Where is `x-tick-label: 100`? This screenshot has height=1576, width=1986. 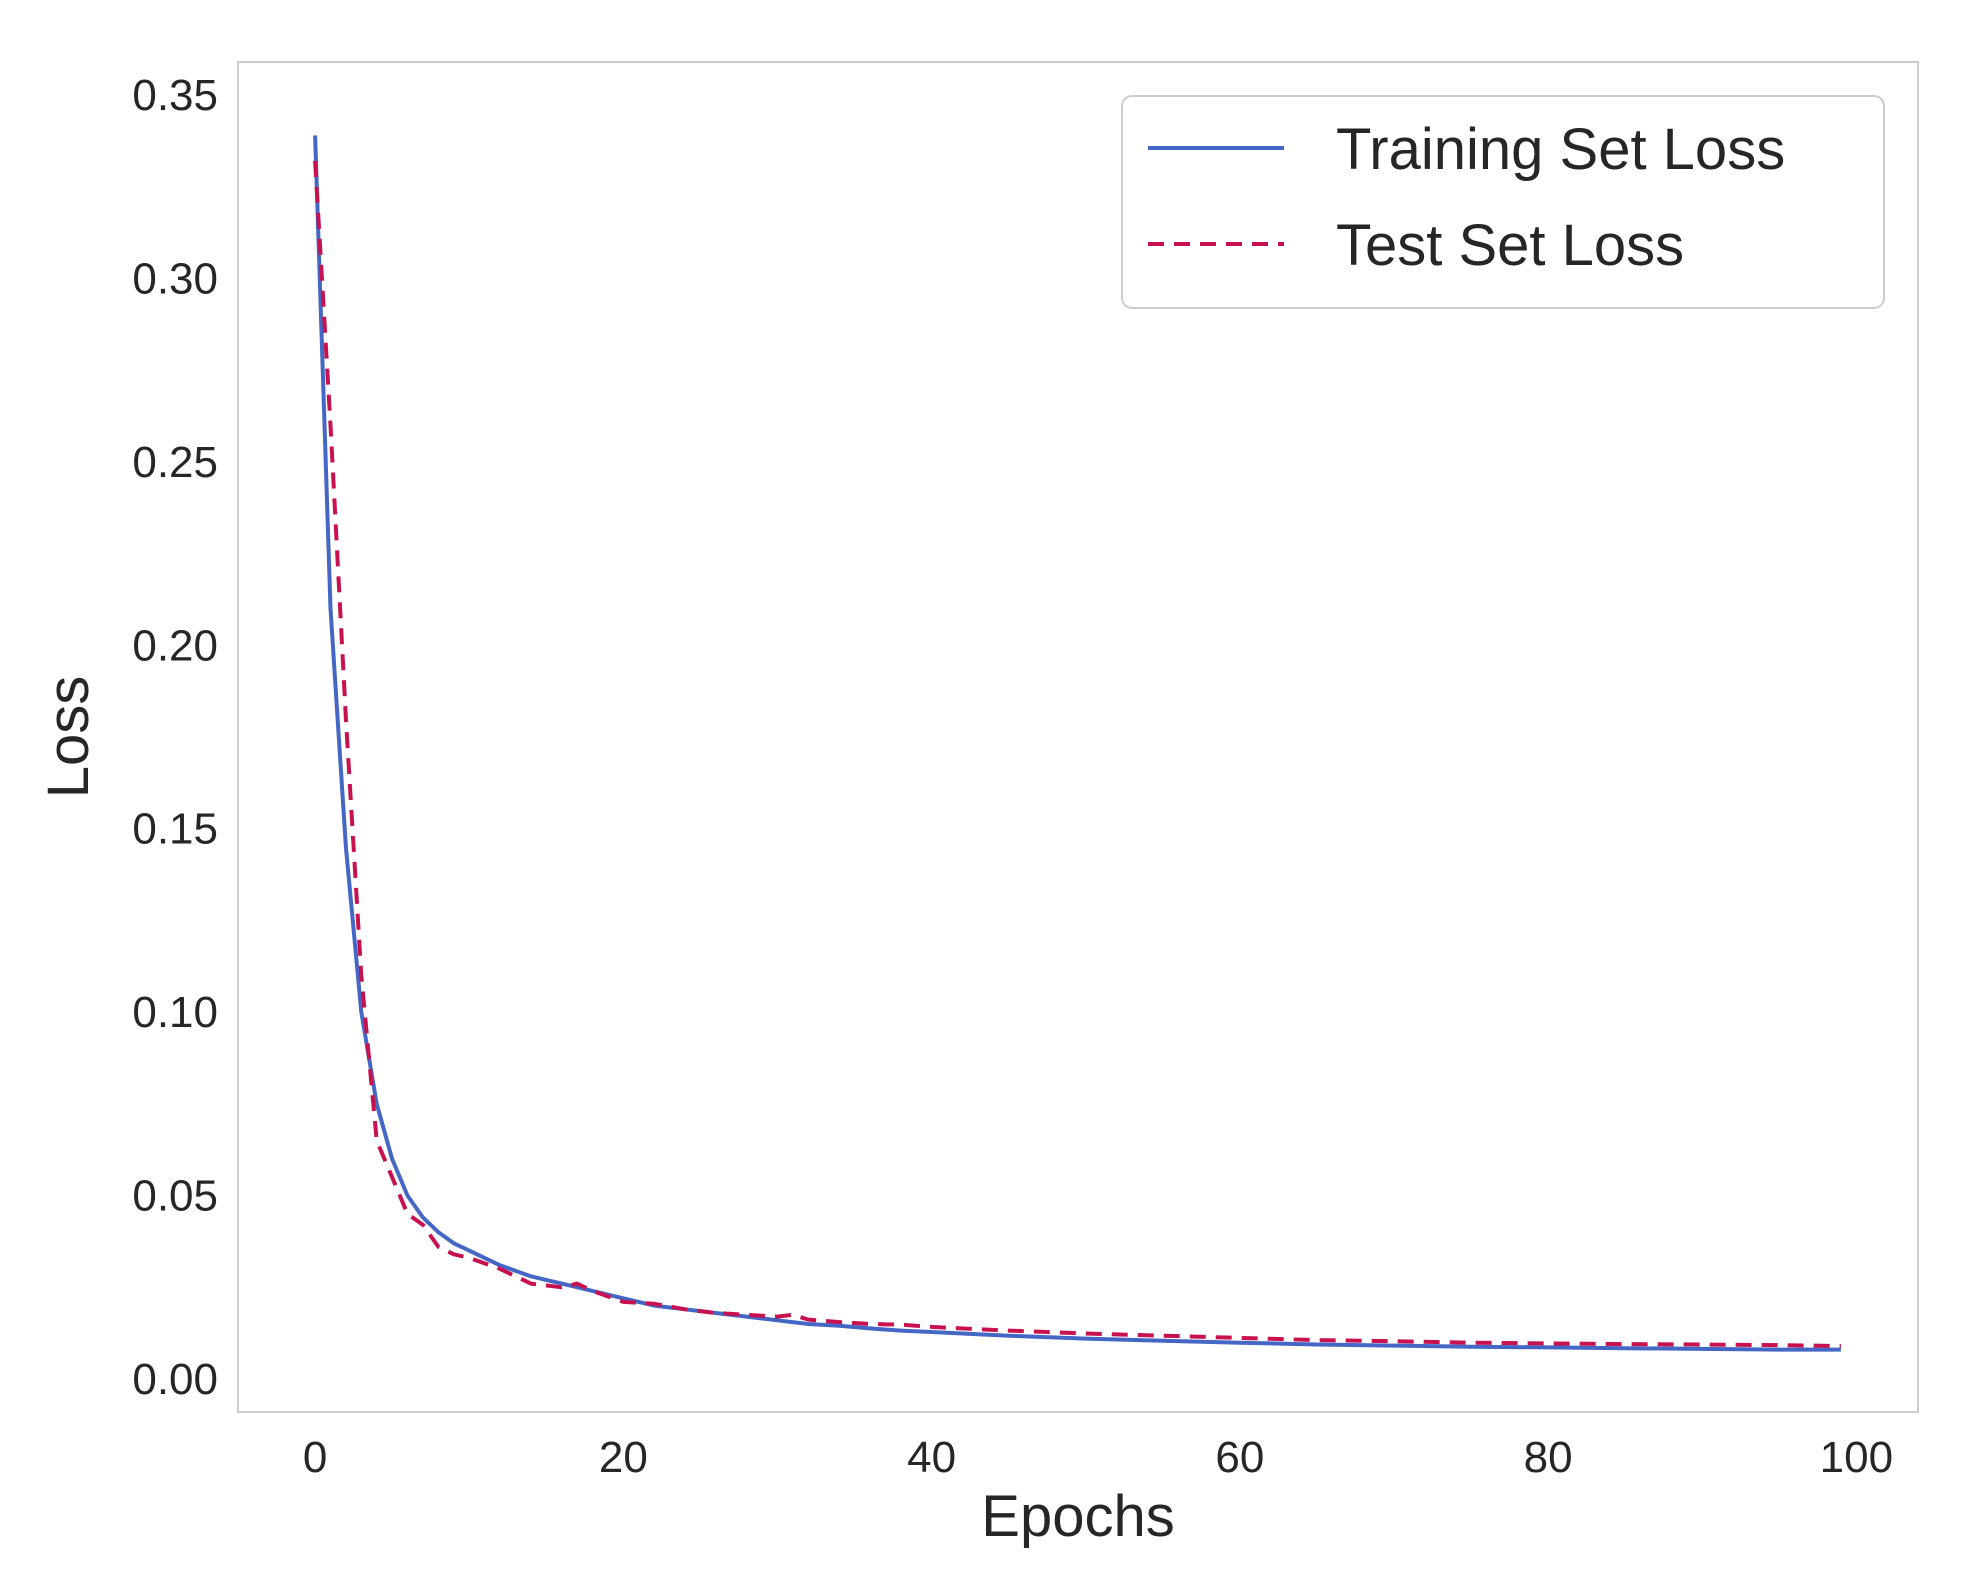
x-tick-label: 100 is located at coordinates (1856, 1457).